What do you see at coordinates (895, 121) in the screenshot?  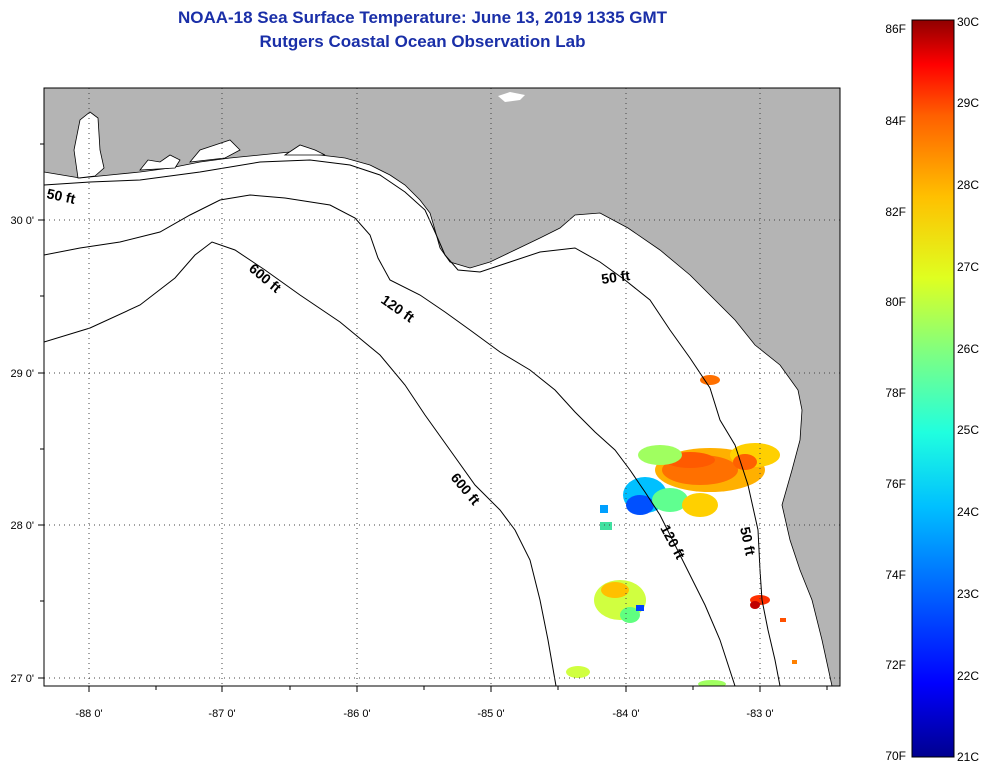 I see `f-label: 84F` at bounding box center [895, 121].